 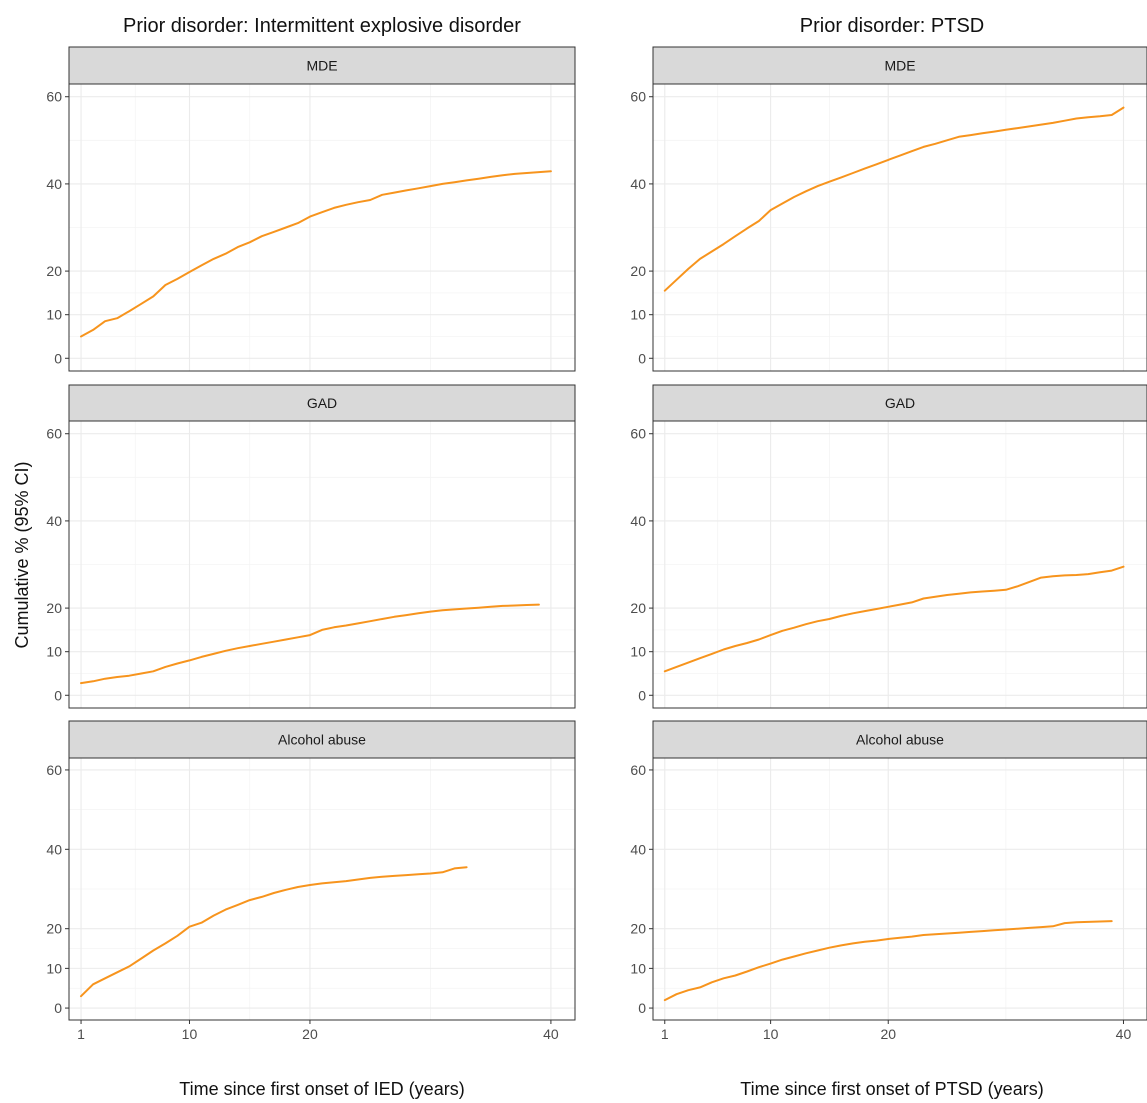 I want to click on y-axis-title: Cumulative % (95% CI), so click(x=22, y=554).